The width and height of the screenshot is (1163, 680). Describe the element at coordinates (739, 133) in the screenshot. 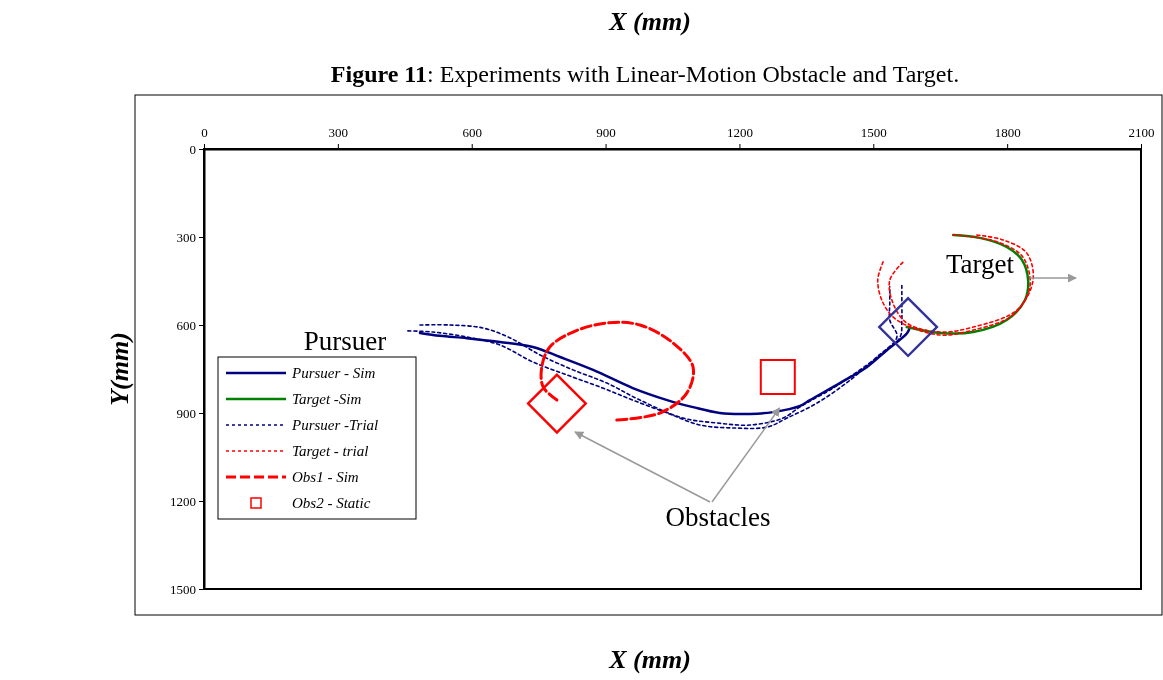

I see `x-tick-label: 1200` at that location.